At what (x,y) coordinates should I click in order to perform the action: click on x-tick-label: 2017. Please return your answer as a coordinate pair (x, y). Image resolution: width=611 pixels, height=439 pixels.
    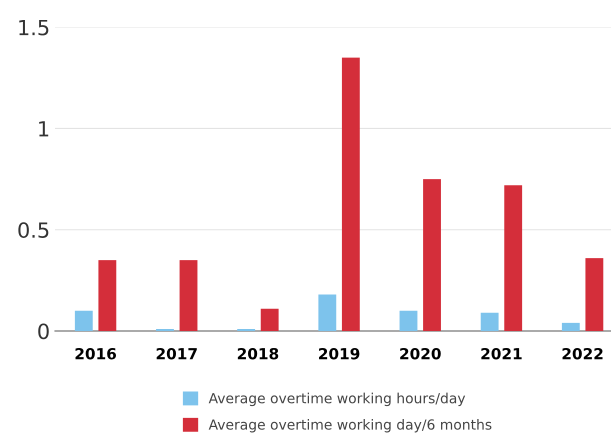
    Looking at the image, I should click on (176, 354).